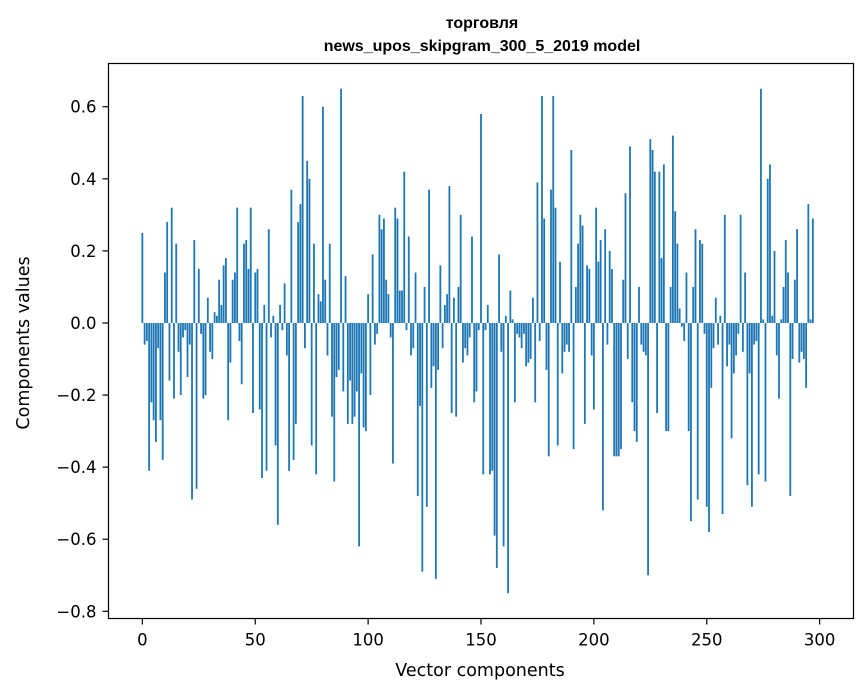  I want to click on chart-title-line1: торговля, so click(482, 23).